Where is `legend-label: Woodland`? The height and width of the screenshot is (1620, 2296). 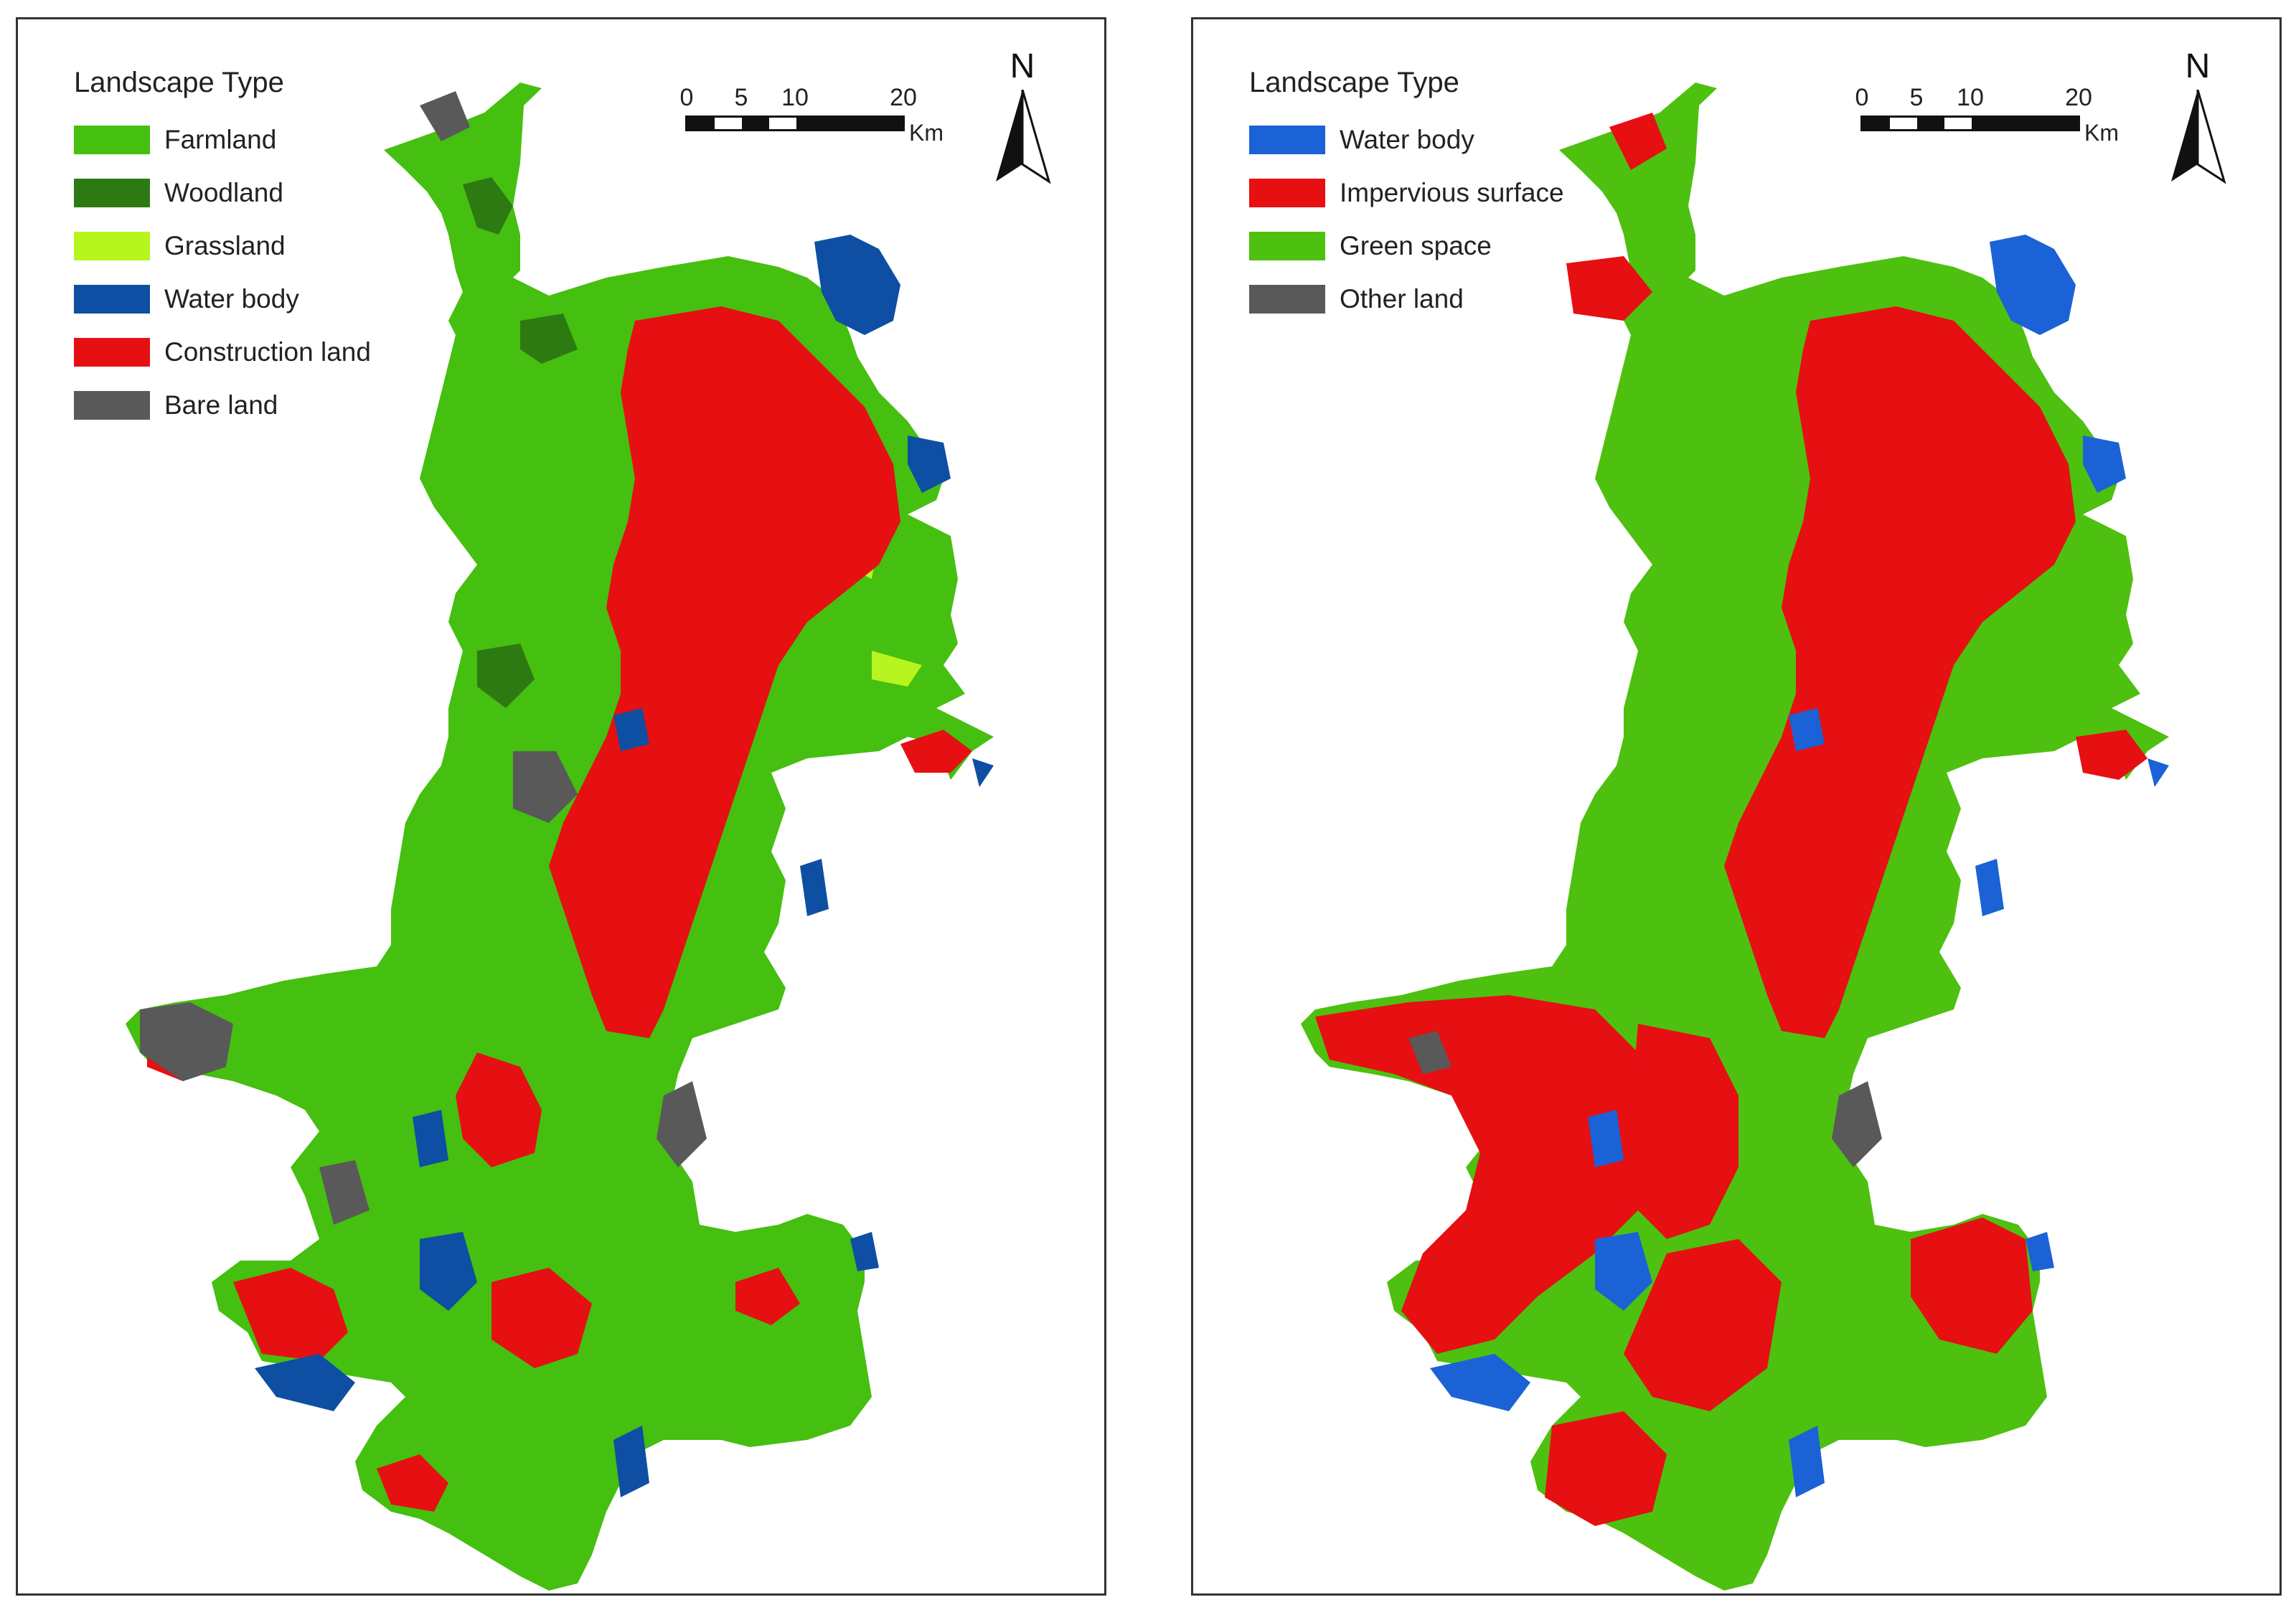
legend-label: Woodland is located at coordinates (223, 192).